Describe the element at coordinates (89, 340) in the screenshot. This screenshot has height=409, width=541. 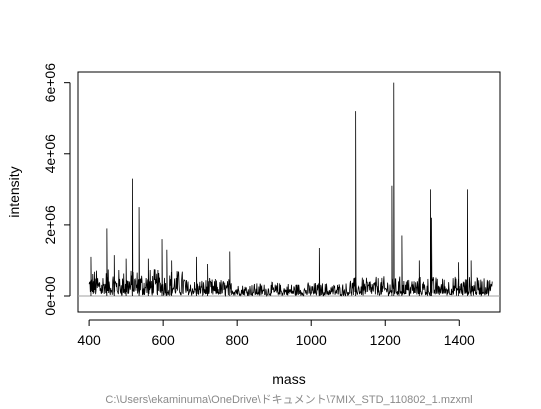
I see `x-tick-label: 400` at that location.